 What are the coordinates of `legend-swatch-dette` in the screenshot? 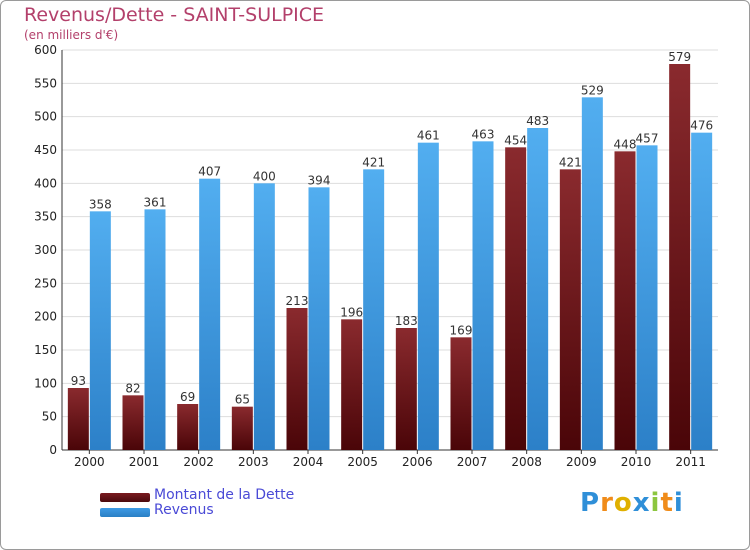 It's located at (125, 497).